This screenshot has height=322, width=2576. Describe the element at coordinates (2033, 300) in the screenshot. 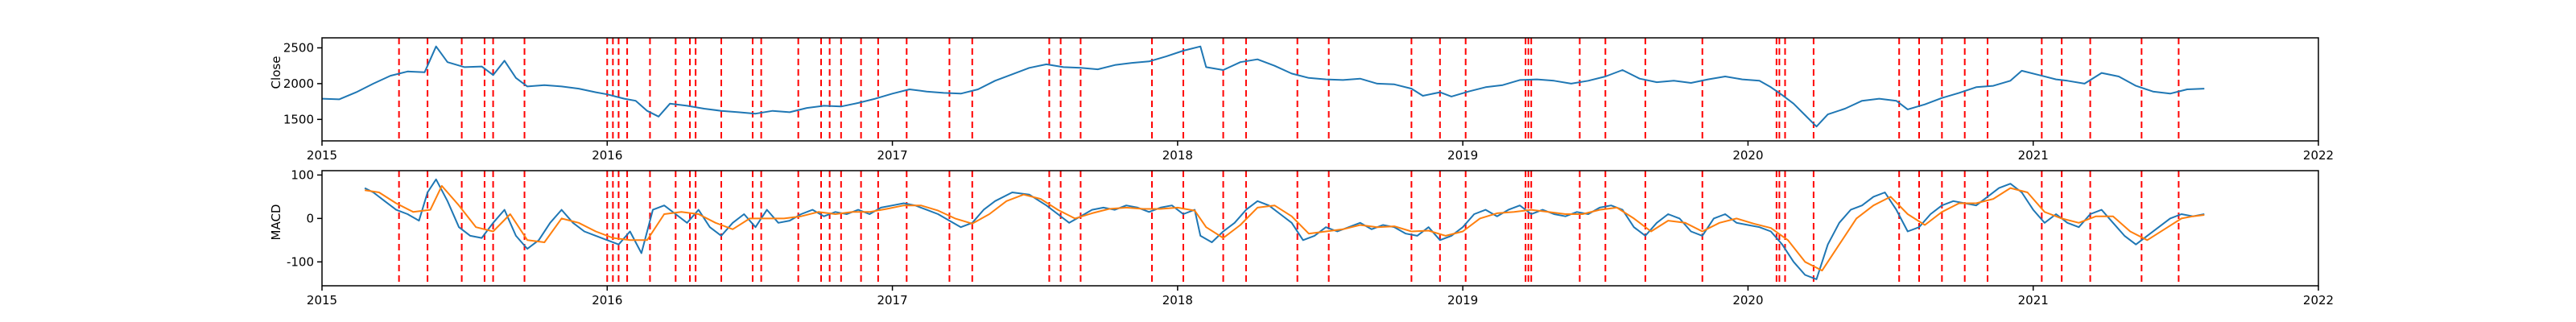

I see `macd-x-tick-label: 2021` at that location.